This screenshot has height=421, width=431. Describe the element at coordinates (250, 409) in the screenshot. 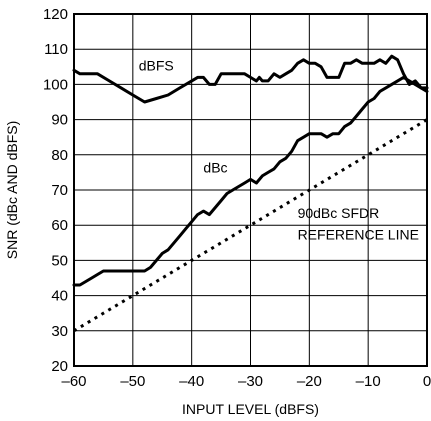

I see `x-axis-label: INPUT LEVEL (dBFS)` at that location.